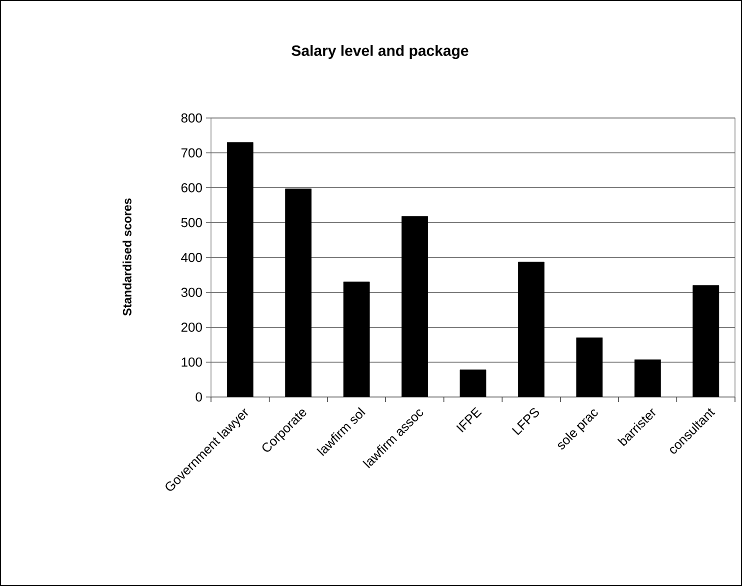 The image size is (742, 586). Describe the element at coordinates (191, 327) in the screenshot. I see `y-tick-label: 200` at that location.